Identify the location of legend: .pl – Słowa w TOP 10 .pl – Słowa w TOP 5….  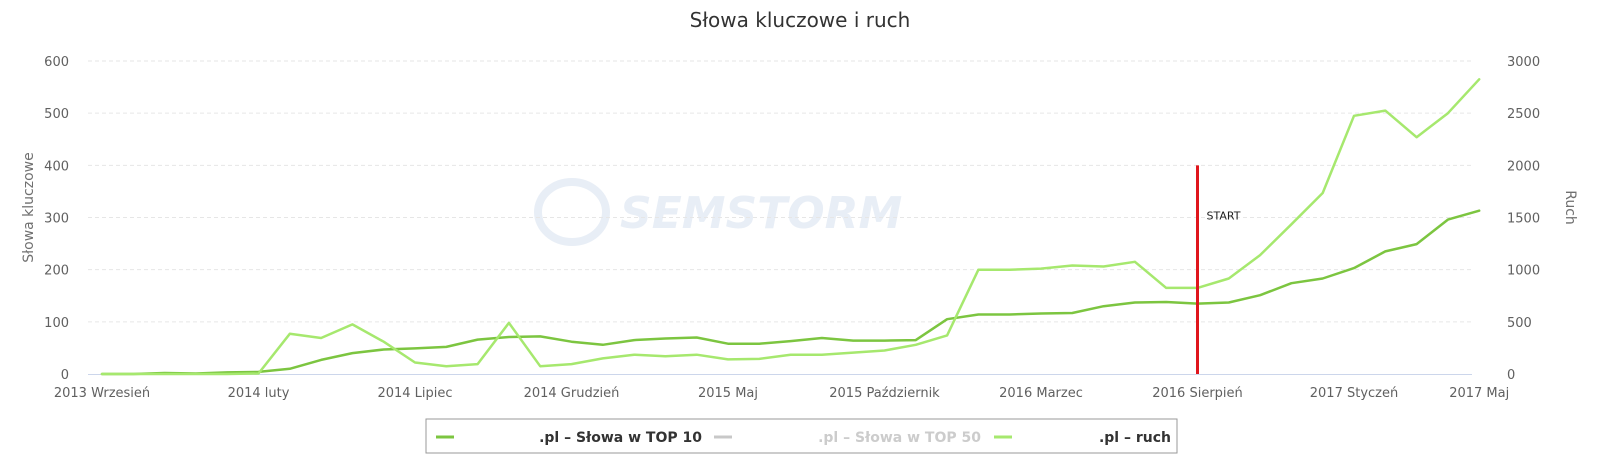
(801, 436).